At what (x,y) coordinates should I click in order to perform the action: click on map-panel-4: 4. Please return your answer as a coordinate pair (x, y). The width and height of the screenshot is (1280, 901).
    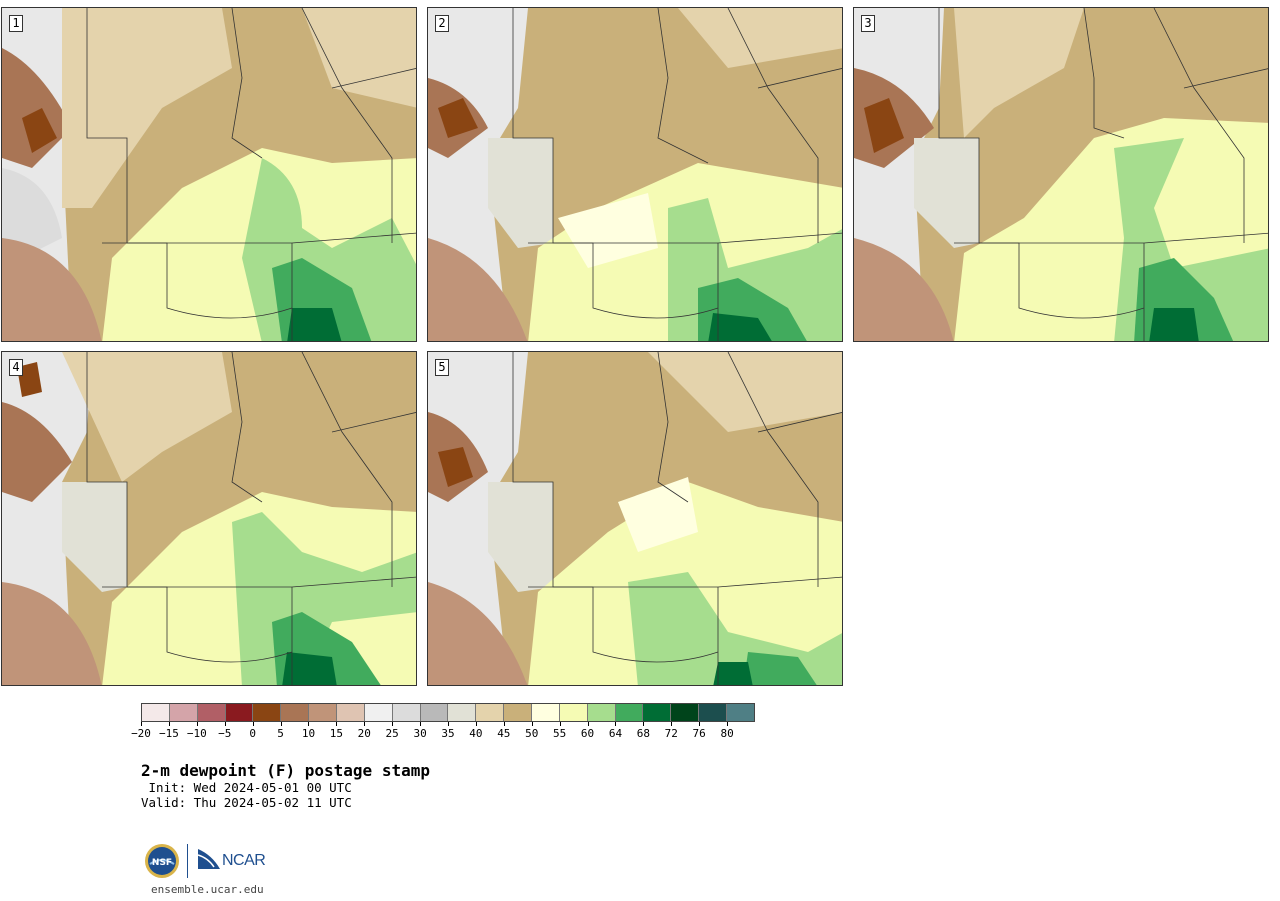
    Looking at the image, I should click on (209, 518).